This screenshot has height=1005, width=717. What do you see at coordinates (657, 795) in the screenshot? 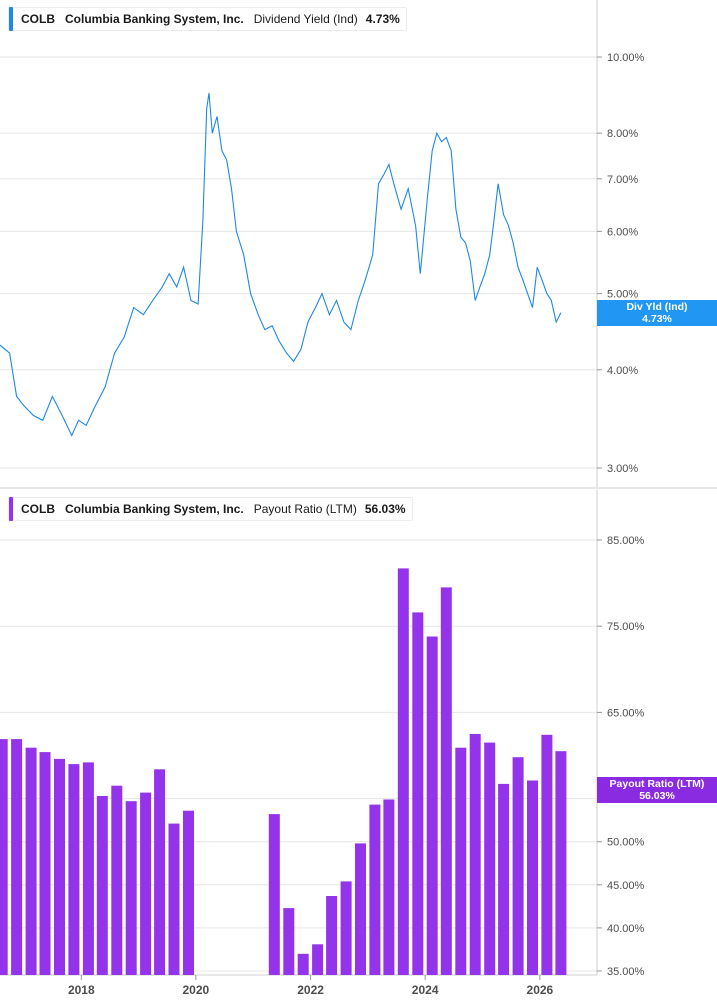
I see `payout-ratio-badge-value: 56.03%` at bounding box center [657, 795].